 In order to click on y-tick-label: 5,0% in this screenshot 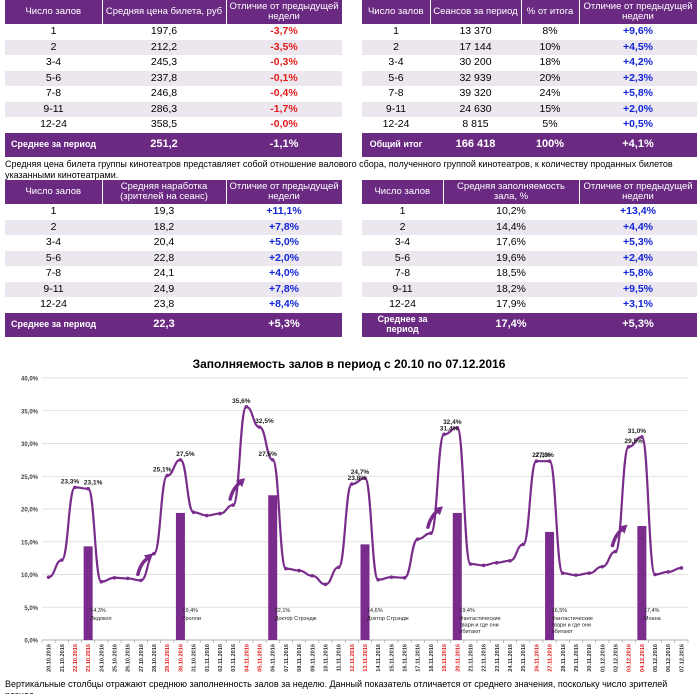, I will do `click(31, 609)`.